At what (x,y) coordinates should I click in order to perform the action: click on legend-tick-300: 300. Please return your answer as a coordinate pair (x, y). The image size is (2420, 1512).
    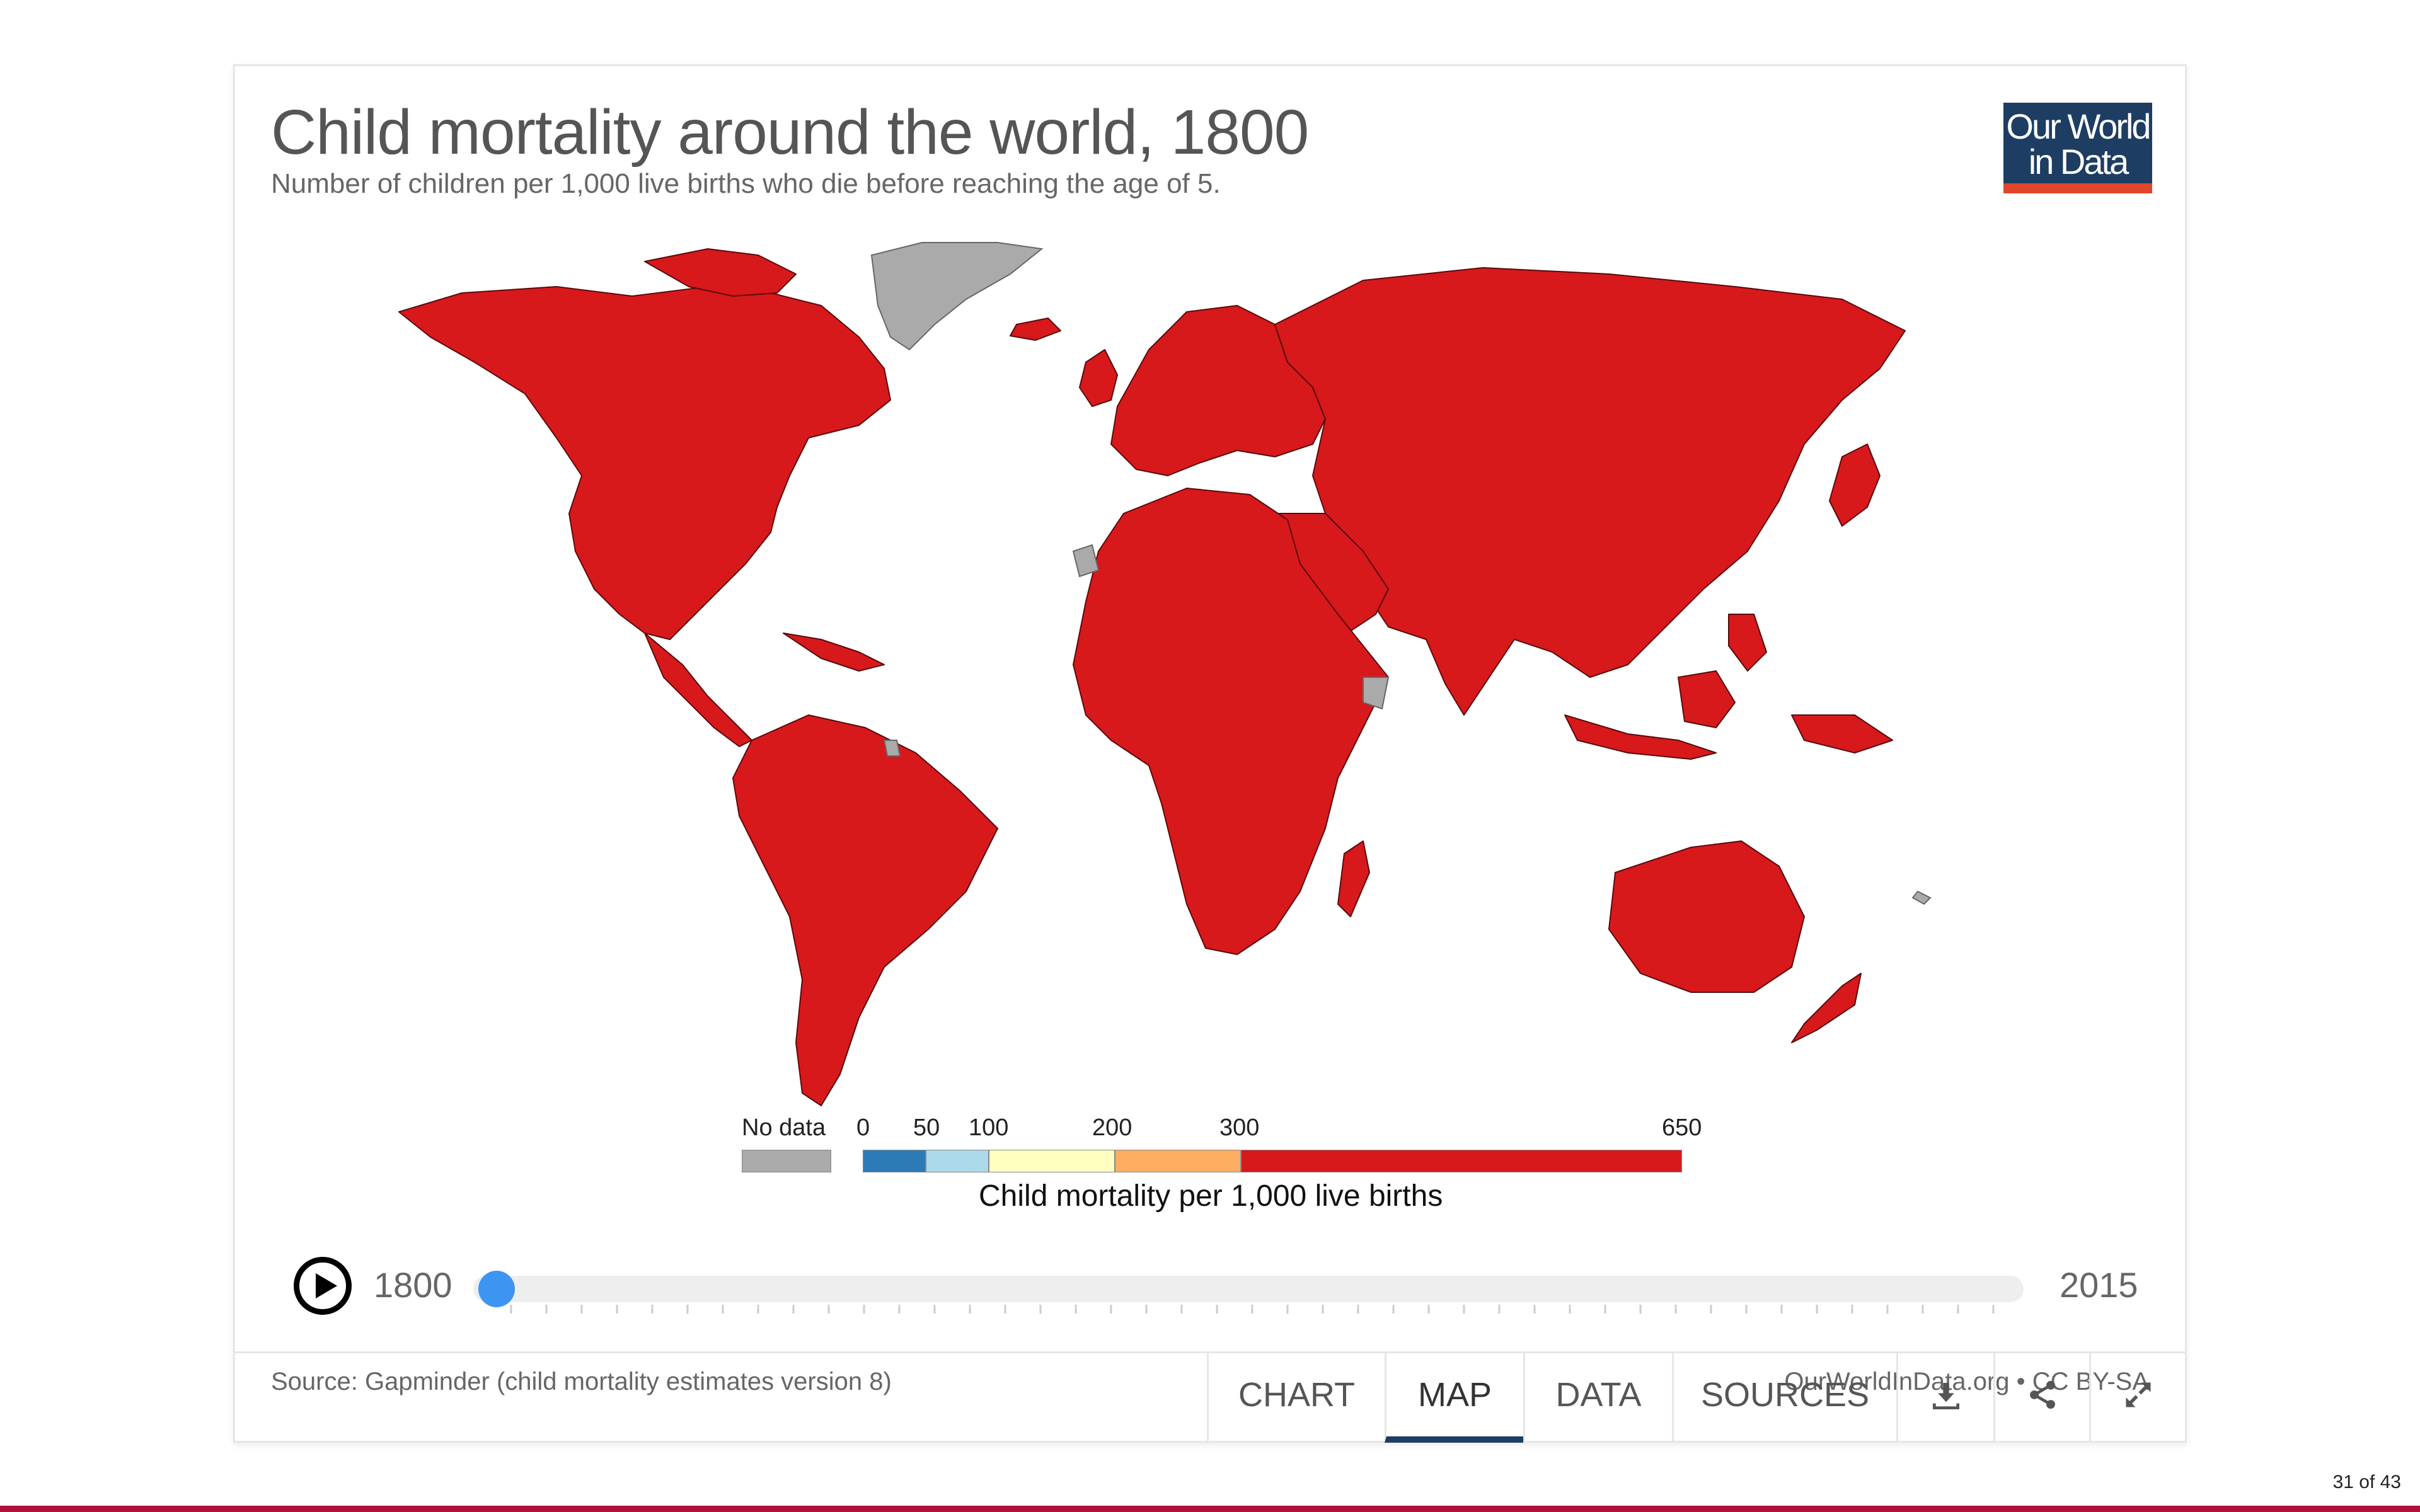
    Looking at the image, I should click on (1239, 1127).